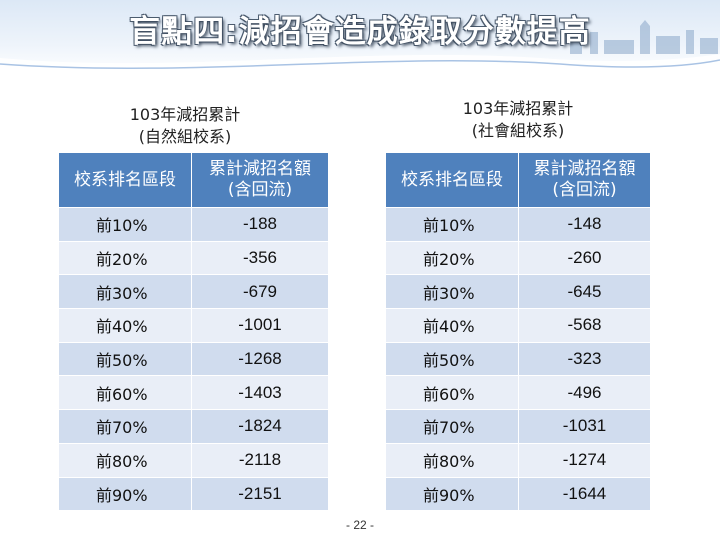 This screenshot has width=720, height=540. Describe the element at coordinates (584, 494) in the screenshot. I see `value-cell: -1644` at that location.